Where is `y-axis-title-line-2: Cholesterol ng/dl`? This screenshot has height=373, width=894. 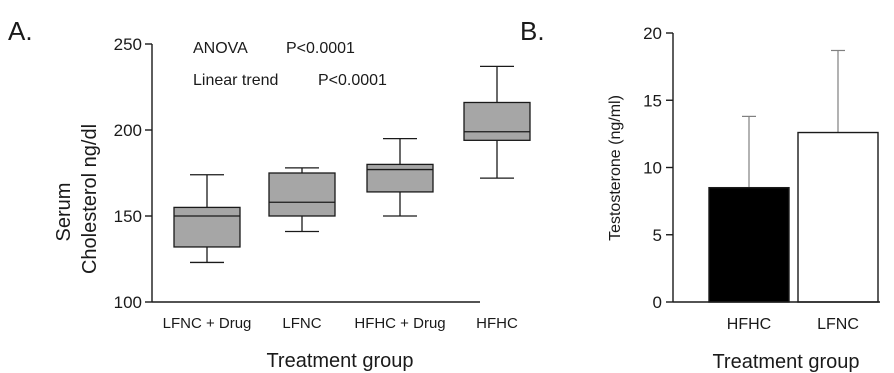 y-axis-title-line-2: Cholesterol ng/dl is located at coordinates (90, 199).